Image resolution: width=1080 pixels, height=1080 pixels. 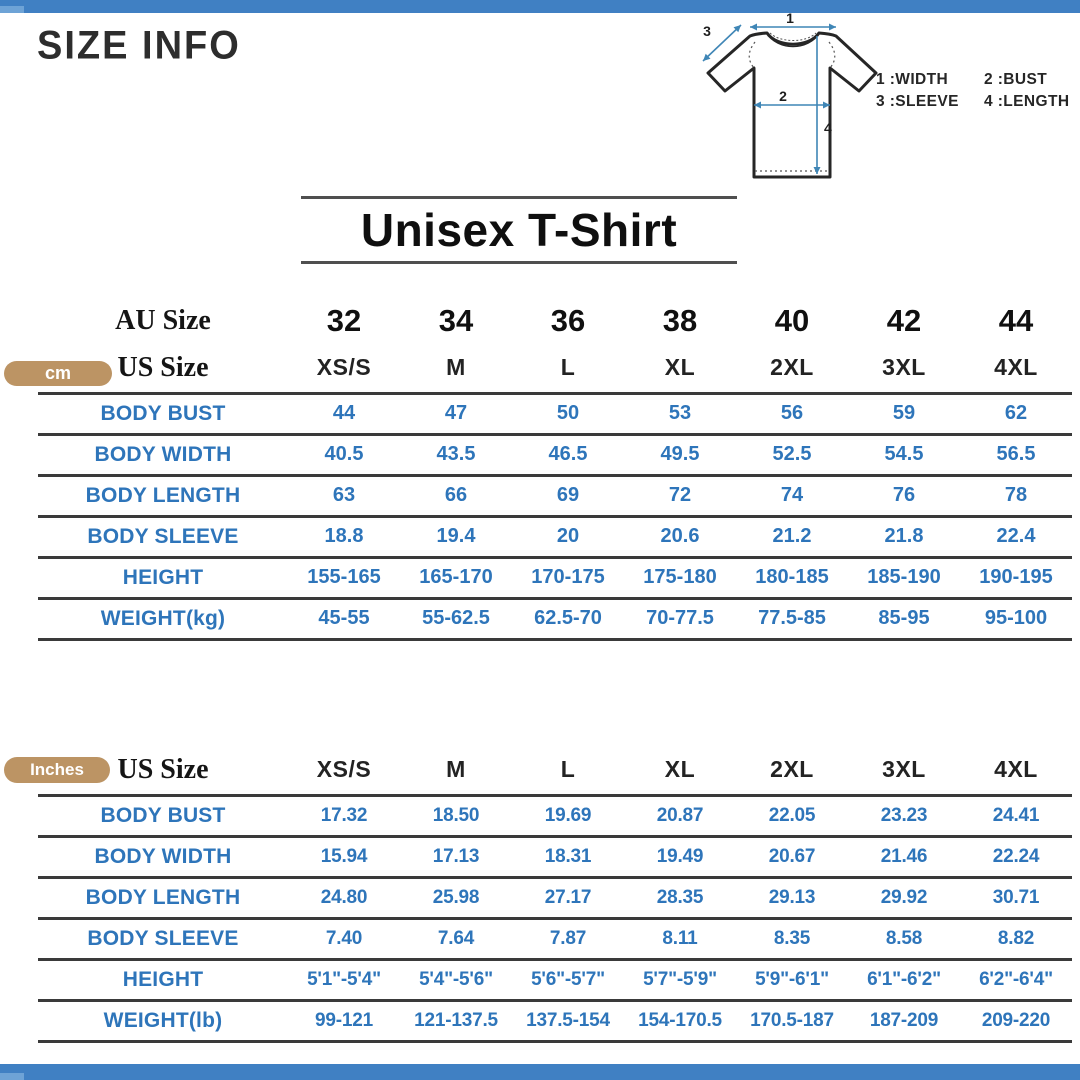 What do you see at coordinates (344, 320) in the screenshot?
I see `au-size-value: 32` at bounding box center [344, 320].